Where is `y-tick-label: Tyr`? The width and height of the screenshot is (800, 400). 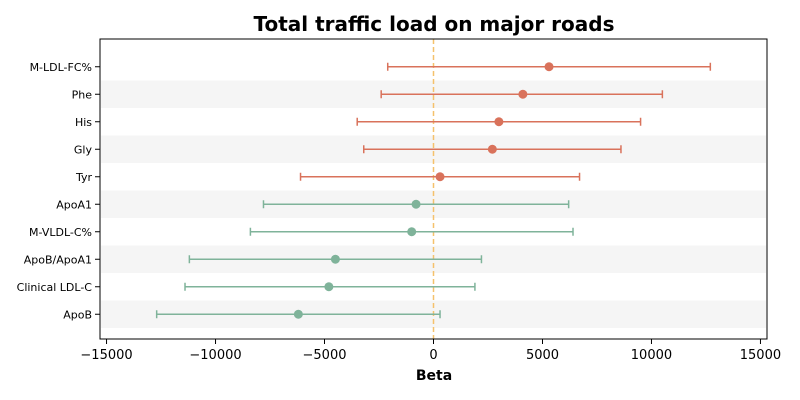
y-tick-label: Tyr is located at coordinates (84, 177).